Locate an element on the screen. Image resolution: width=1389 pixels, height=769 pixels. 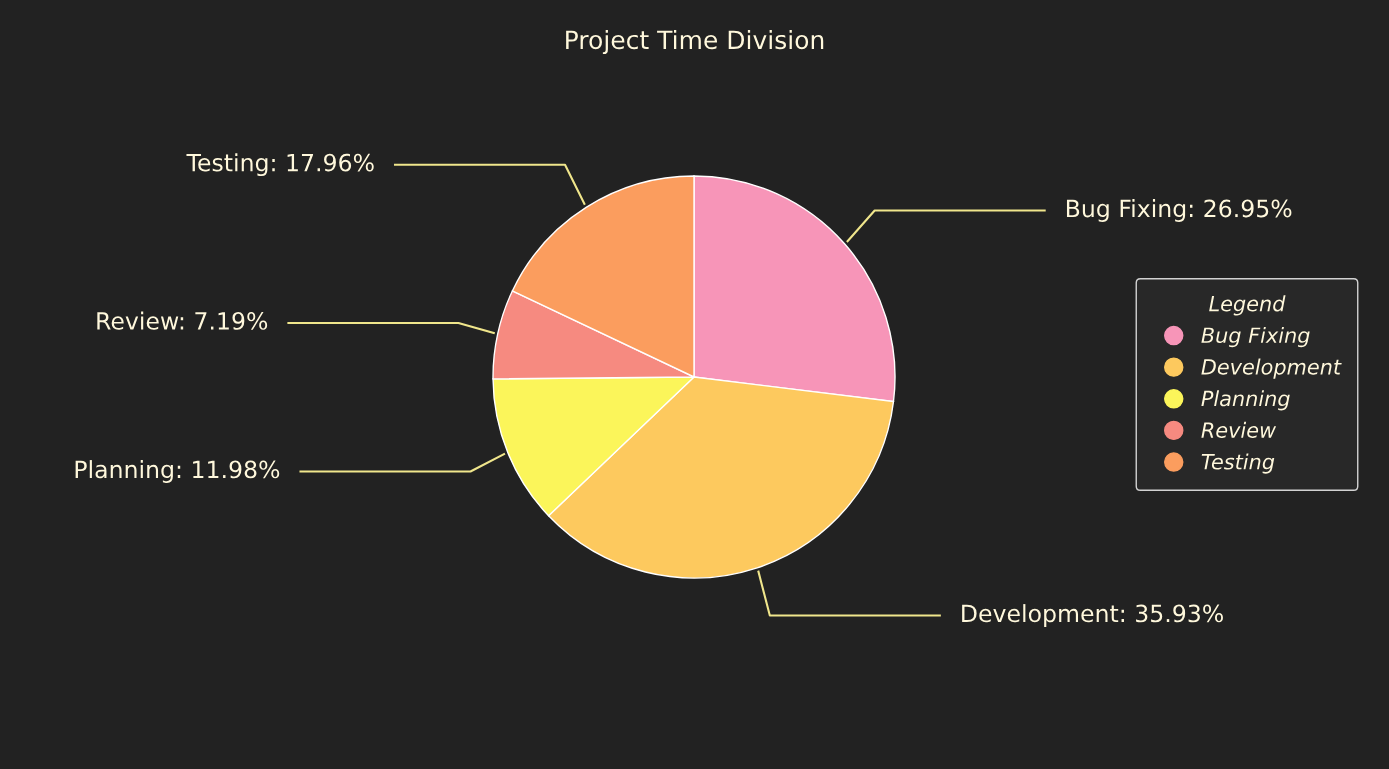
data-label: Planning: 11.98% is located at coordinates (177, 471).